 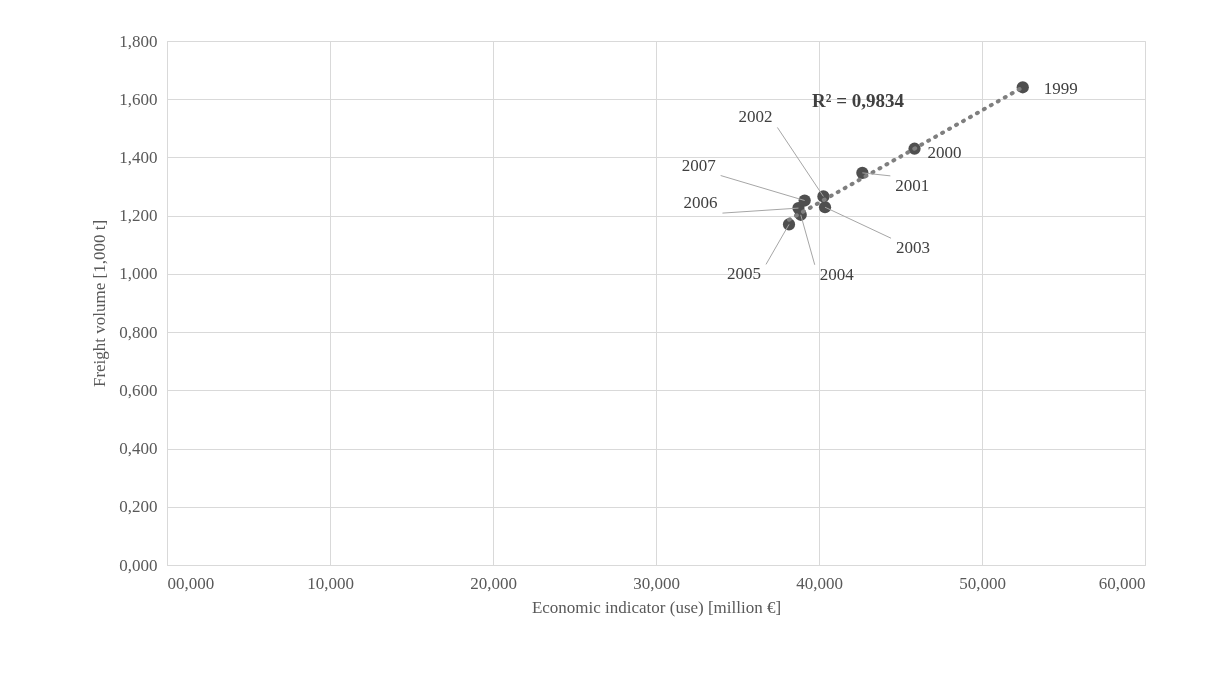 I want to click on y-tick-label: 1,000, so click(x=138, y=274).